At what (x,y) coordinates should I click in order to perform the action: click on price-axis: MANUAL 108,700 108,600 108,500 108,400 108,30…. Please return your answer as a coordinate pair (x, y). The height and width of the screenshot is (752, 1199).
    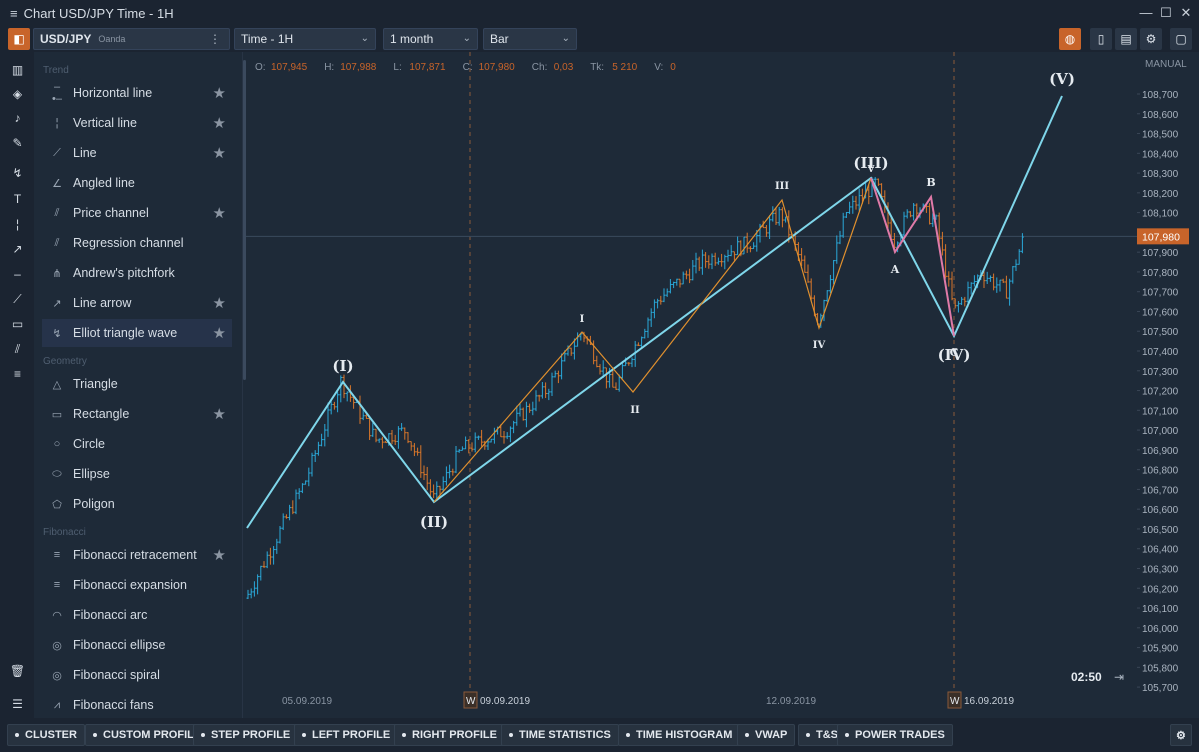
    Looking at the image, I should click on (1168, 385).